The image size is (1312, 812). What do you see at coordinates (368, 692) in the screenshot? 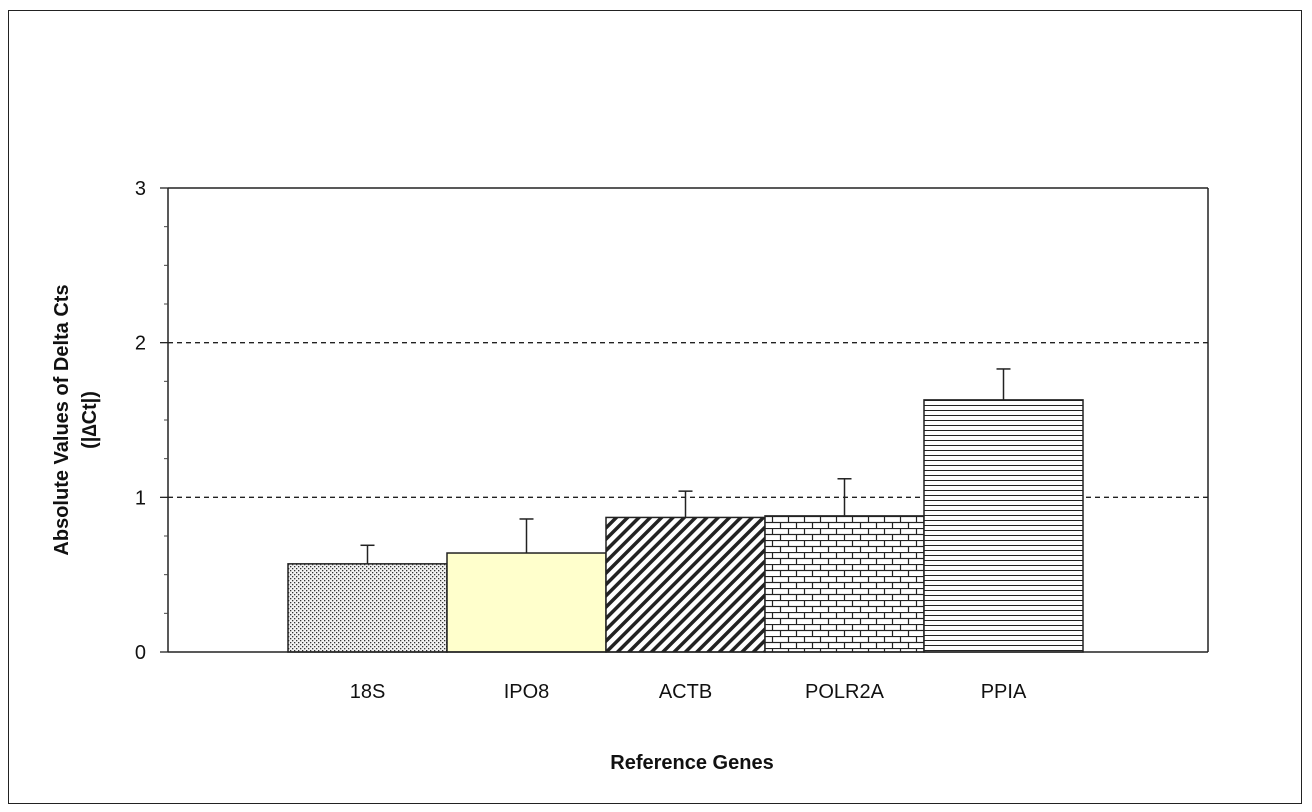
I see `x-tick-label: 18S` at bounding box center [368, 692].